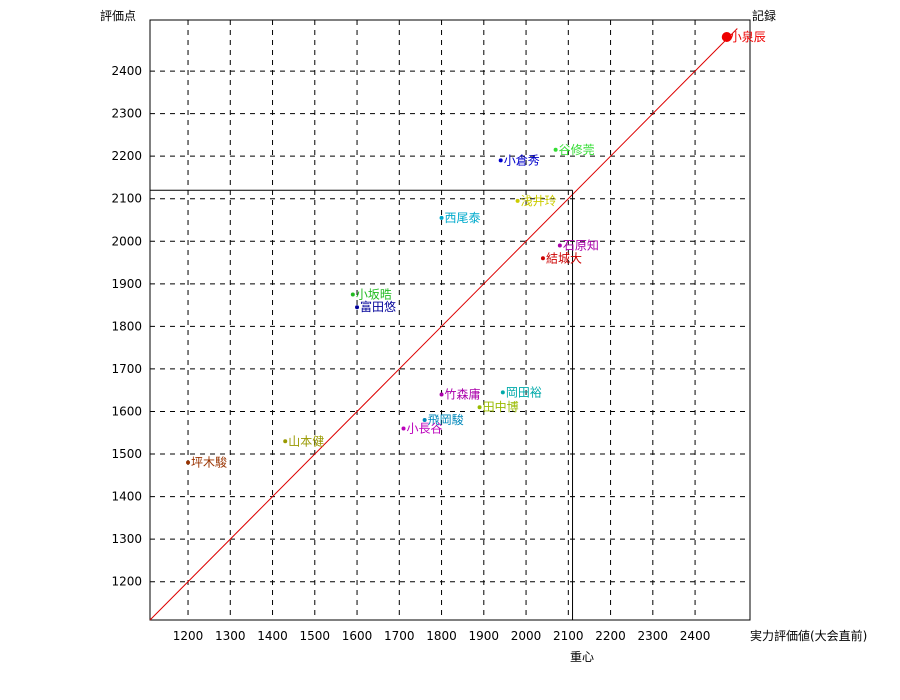 Image resolution: width=900 pixels, height=700 pixels. What do you see at coordinates (126, 582) in the screenshot?
I see `y-tick-label: 1200` at bounding box center [126, 582].